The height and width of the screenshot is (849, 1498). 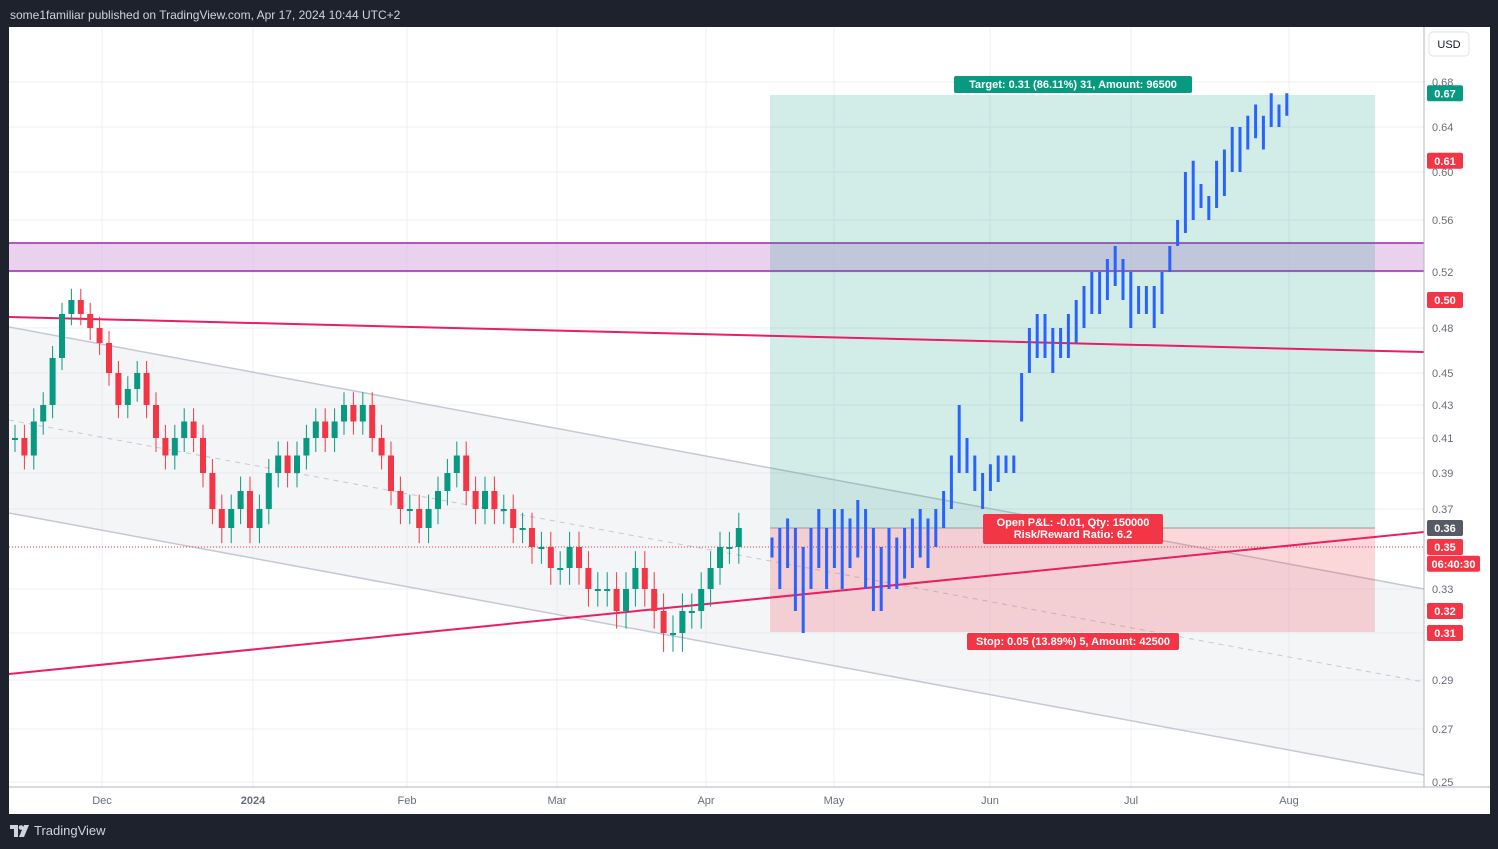 I want to click on resistance-trendline, so click(x=716, y=334).